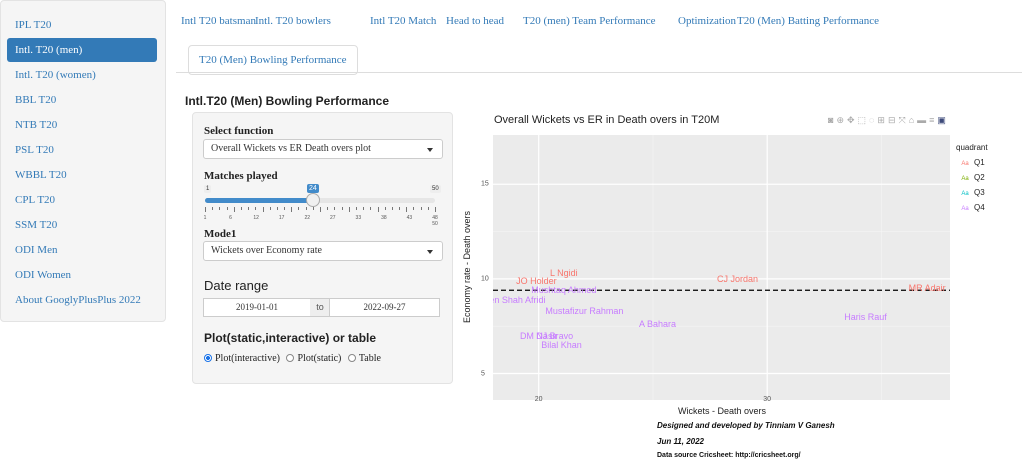  I want to click on matches-played-label: Matches played, so click(241, 176).